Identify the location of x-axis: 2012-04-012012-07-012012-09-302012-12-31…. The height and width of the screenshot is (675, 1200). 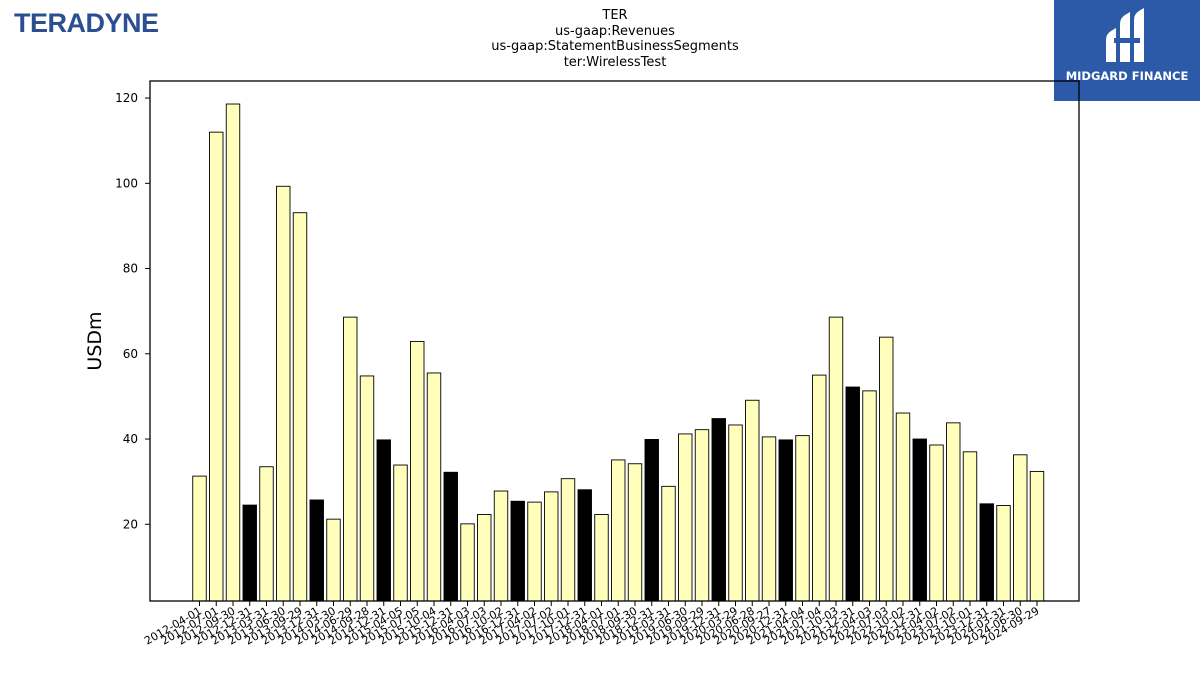
(592, 624).